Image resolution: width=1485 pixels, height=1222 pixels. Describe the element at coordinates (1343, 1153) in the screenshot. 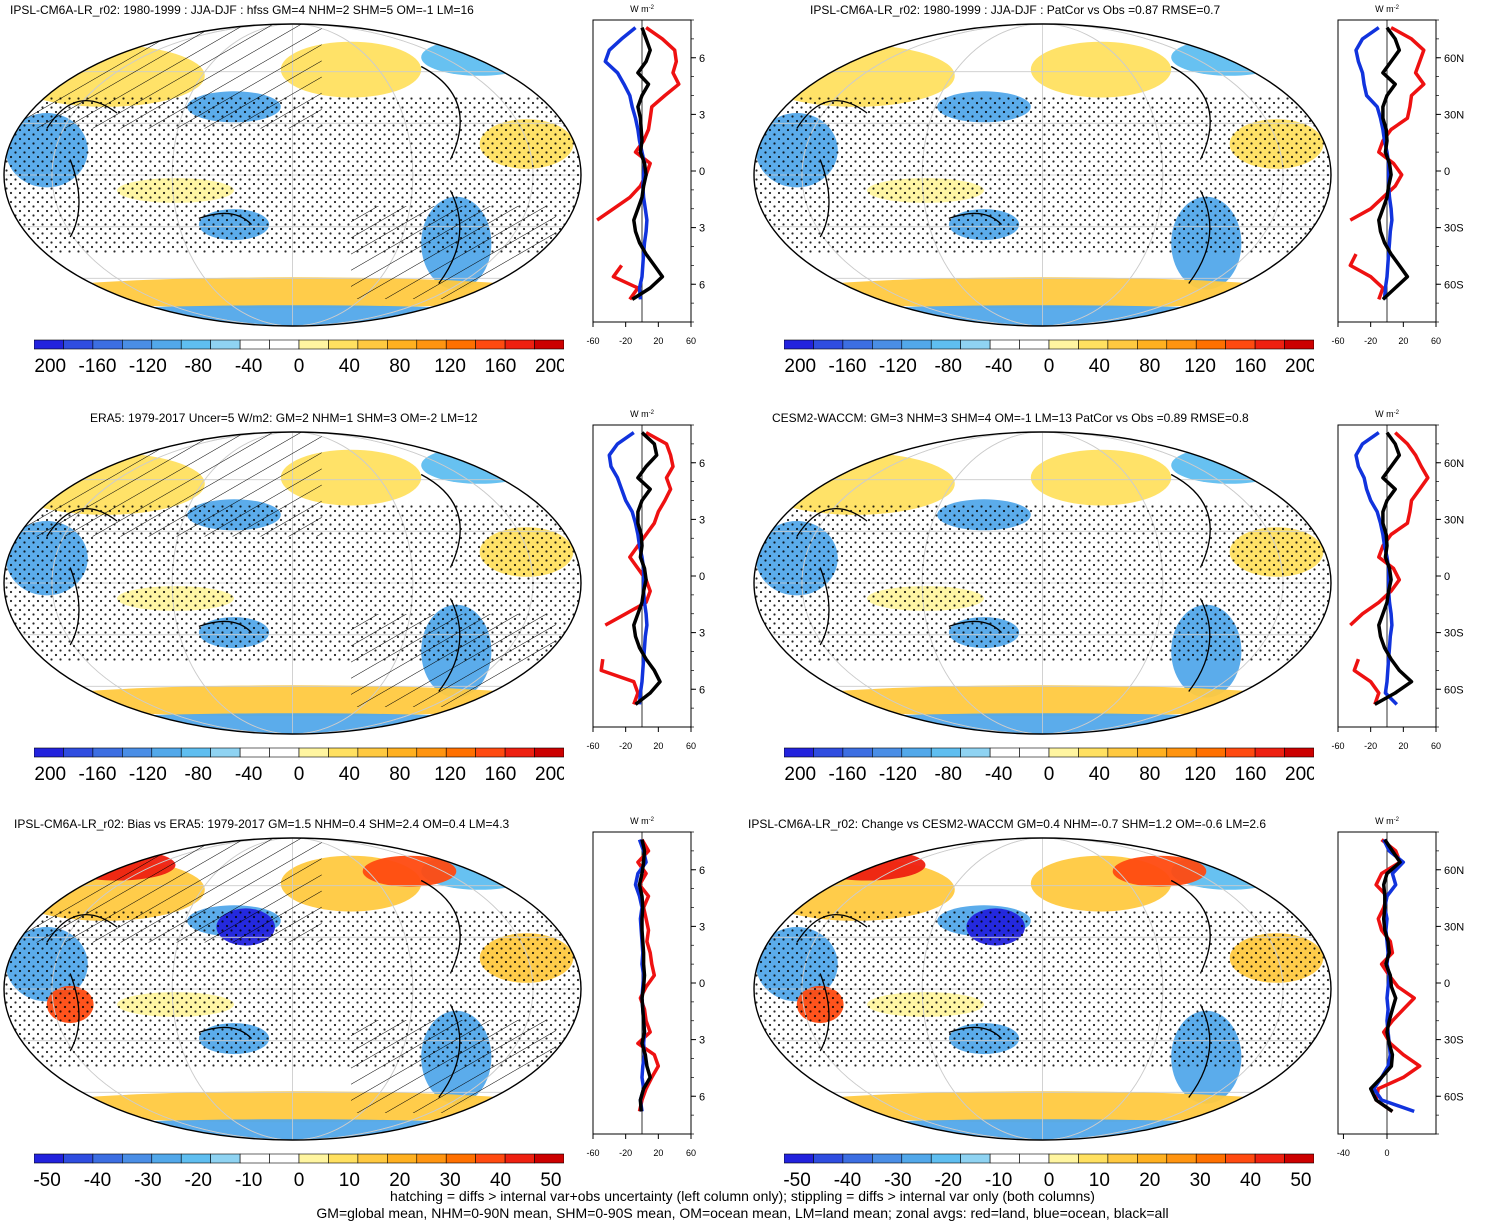

I see `x-tick-label: -40` at that location.